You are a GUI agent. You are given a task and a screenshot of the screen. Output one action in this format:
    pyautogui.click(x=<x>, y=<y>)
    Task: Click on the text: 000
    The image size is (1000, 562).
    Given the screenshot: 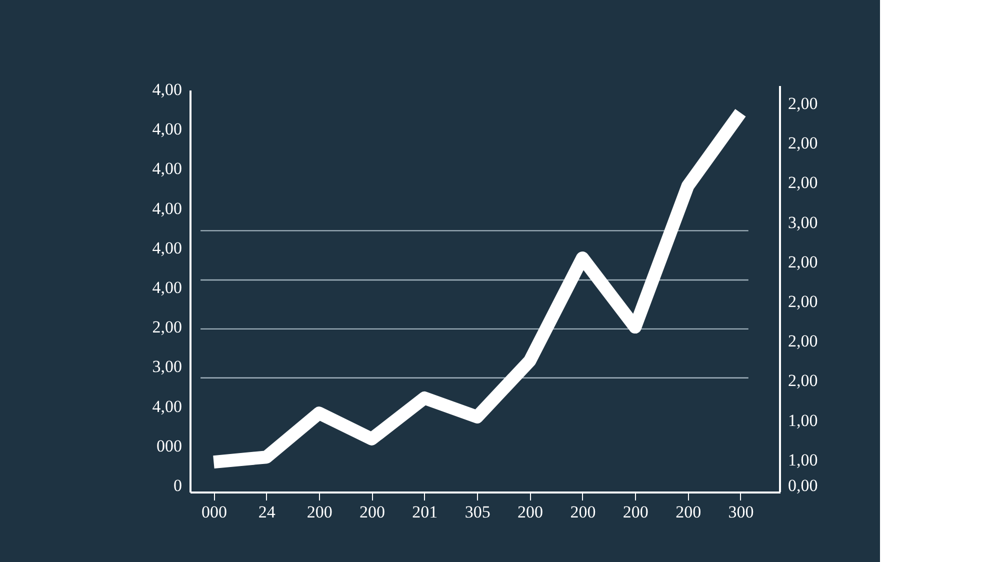 What is the action you would take?
    pyautogui.click(x=169, y=446)
    